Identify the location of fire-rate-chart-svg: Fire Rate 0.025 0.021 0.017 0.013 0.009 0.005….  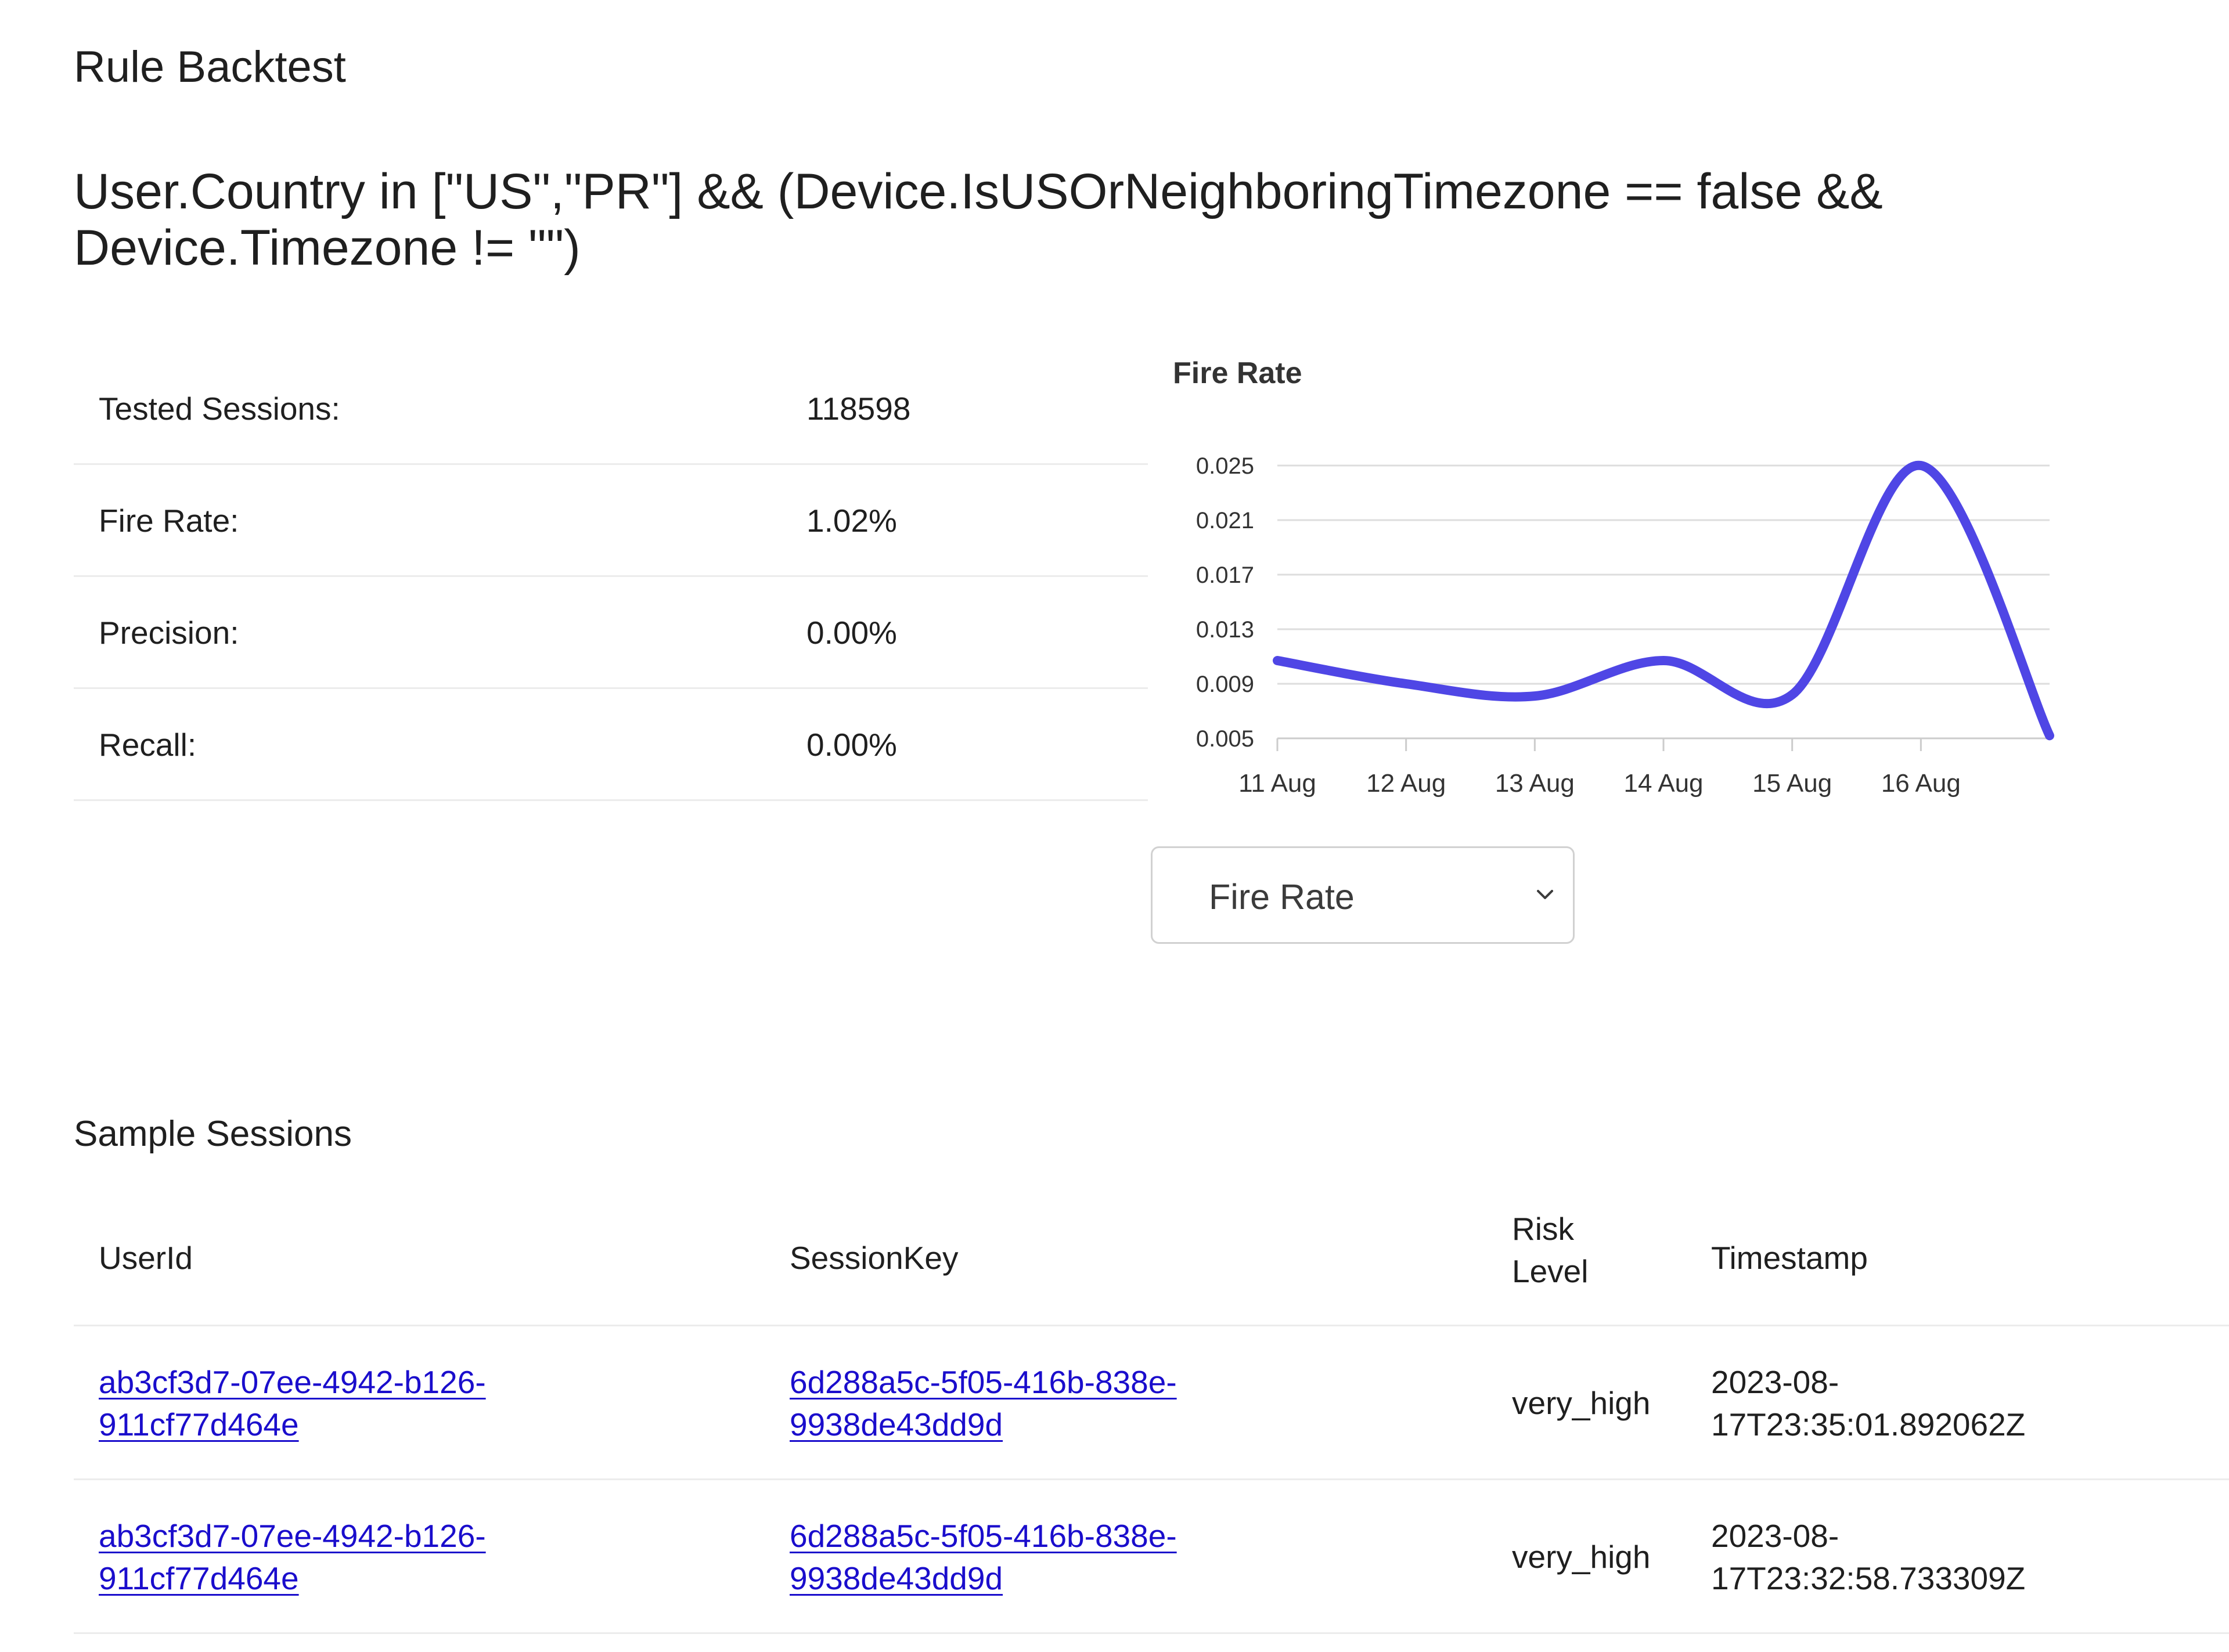
(1613, 577).